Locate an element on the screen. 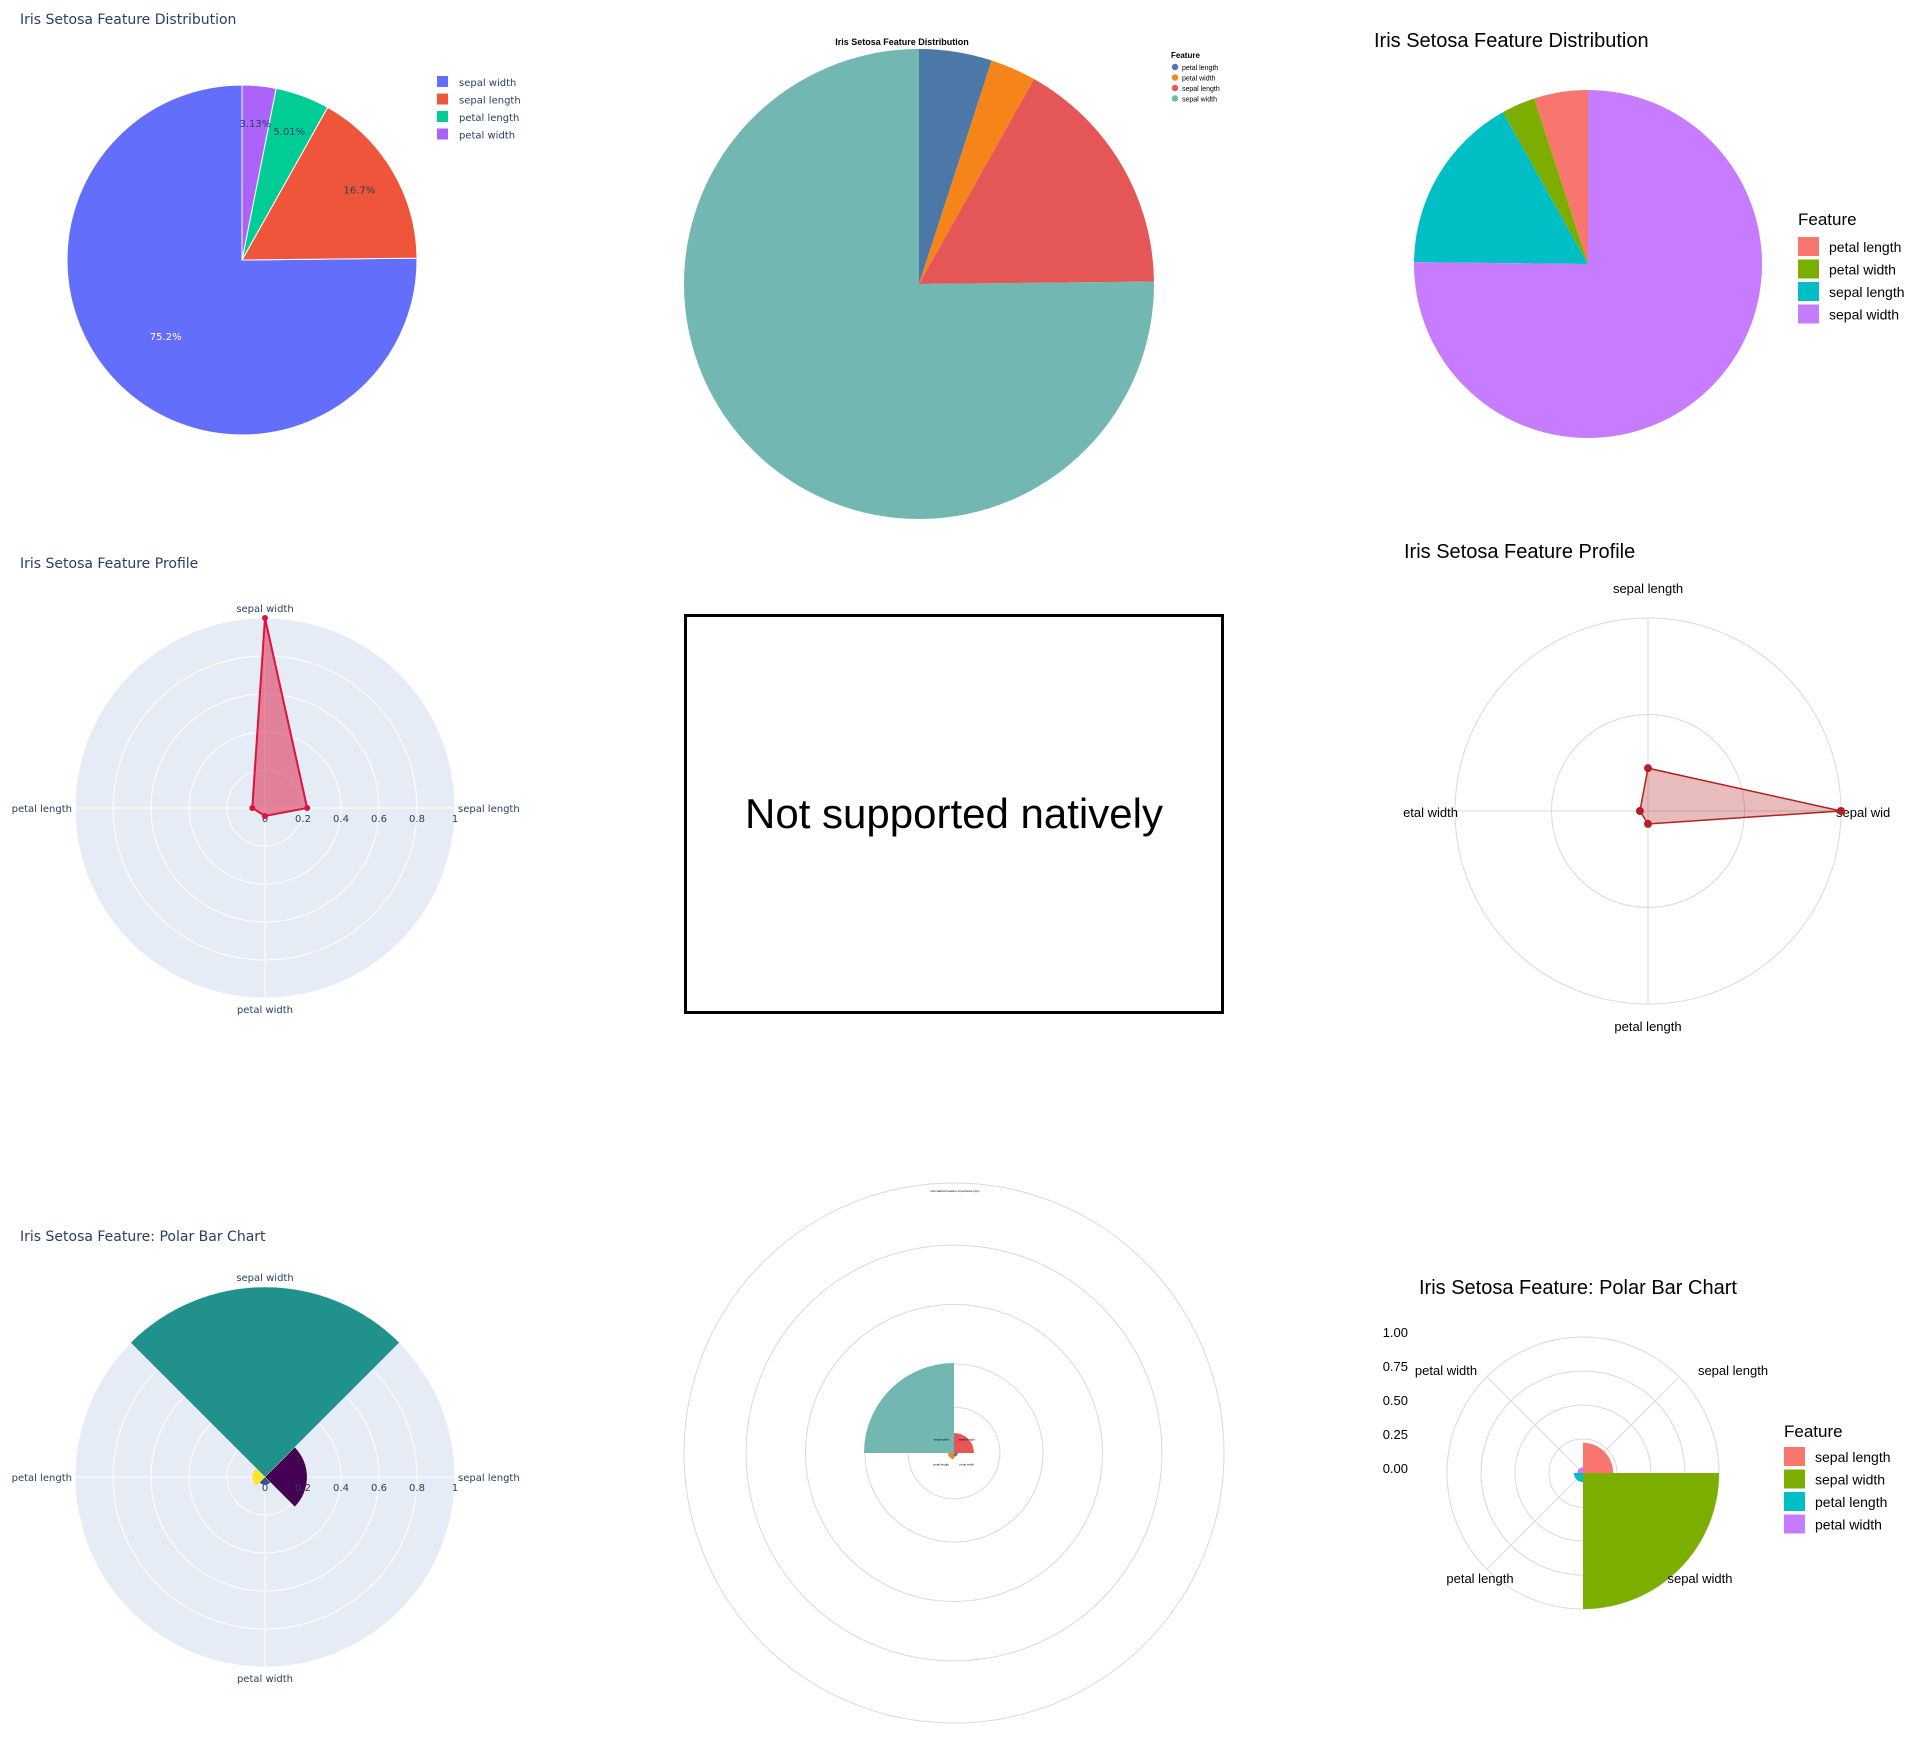  chart-title: Normalized Feature Importance (Iris) is located at coordinates (954, 1191).